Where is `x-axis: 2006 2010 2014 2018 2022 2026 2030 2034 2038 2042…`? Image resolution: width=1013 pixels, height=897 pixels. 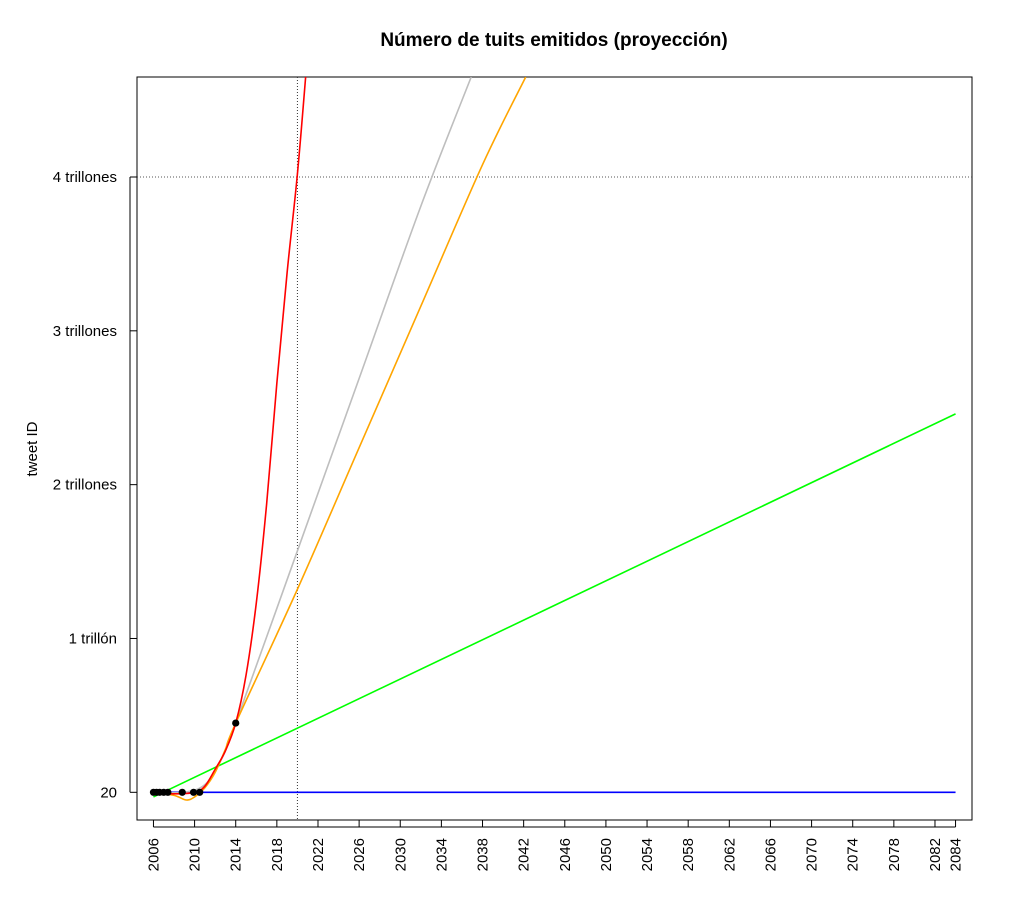 x-axis: 2006 2010 2014 2018 2022 2026 2030 2034 2038 2042… is located at coordinates (555, 845).